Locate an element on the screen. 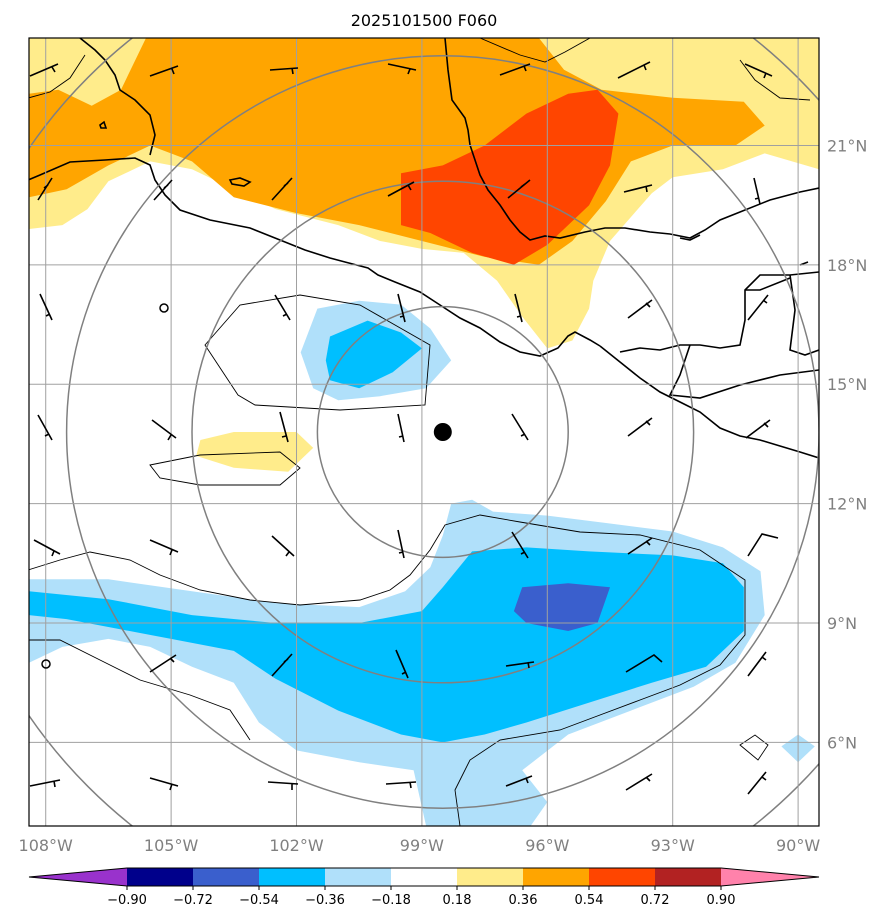  colorbar-label: −0.18 is located at coordinates (391, 900).